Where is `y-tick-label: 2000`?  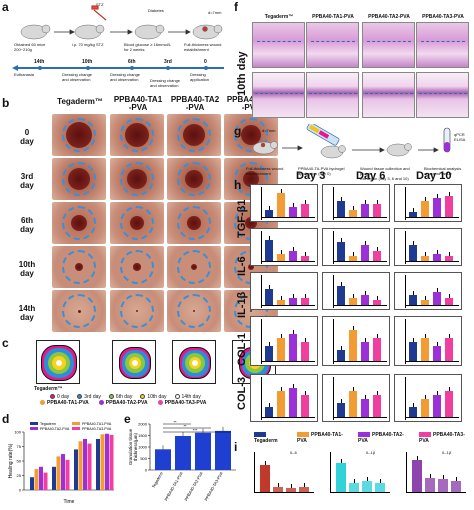
y-tick-label: 2000 is located at coordinates (143, 424).